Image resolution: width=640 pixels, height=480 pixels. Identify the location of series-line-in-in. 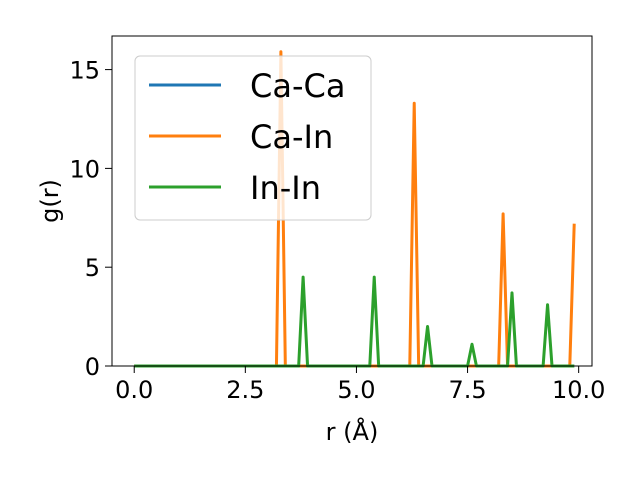
(354, 321).